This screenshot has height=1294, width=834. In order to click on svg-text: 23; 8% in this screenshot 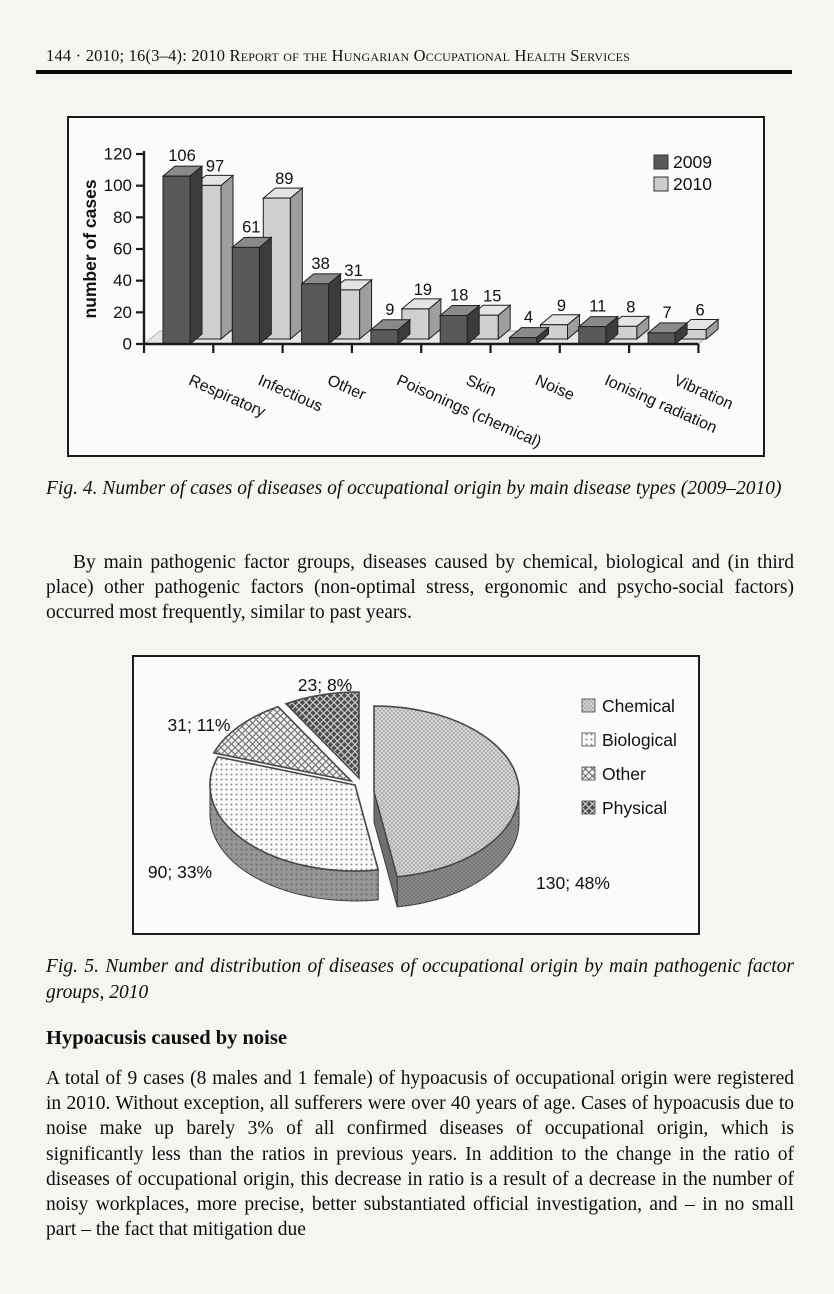, I will do `click(325, 685)`.